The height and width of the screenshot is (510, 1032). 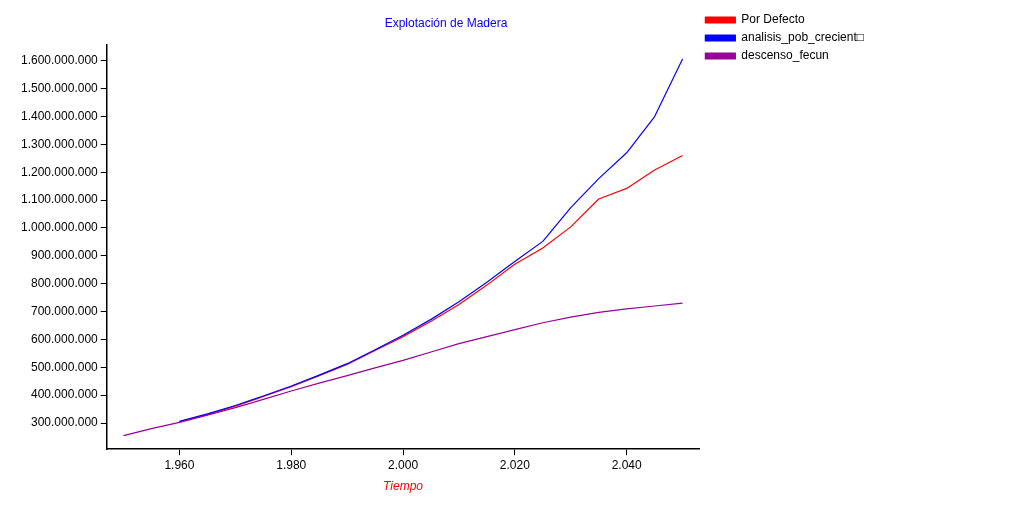 I want to click on x-tick-label: 1.960, so click(x=179, y=464).